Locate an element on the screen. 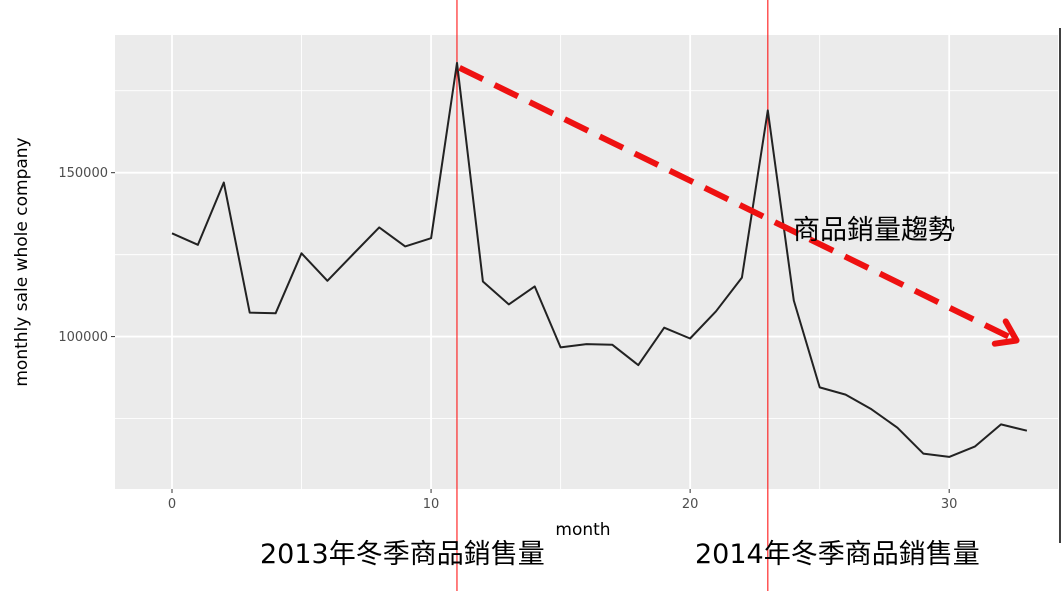 Image resolution: width=1062 pixels, height=591 pixels. x-tick-label: 20 is located at coordinates (690, 504).